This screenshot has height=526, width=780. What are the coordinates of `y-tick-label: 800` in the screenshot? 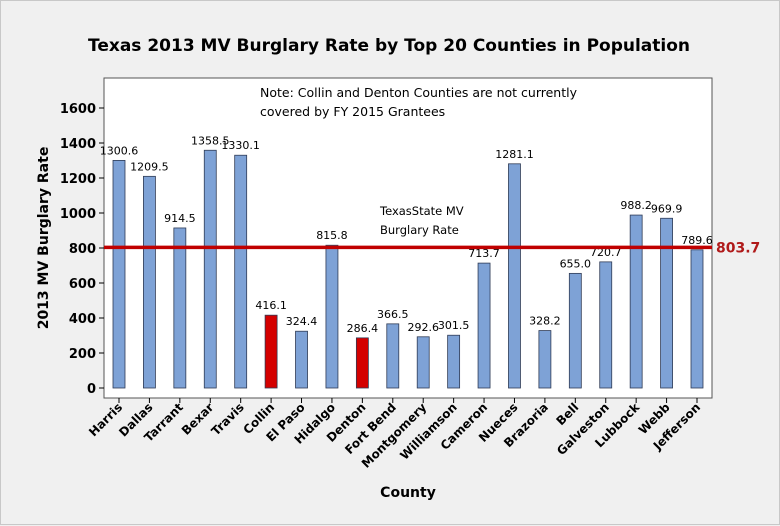 It's located at (82, 249).